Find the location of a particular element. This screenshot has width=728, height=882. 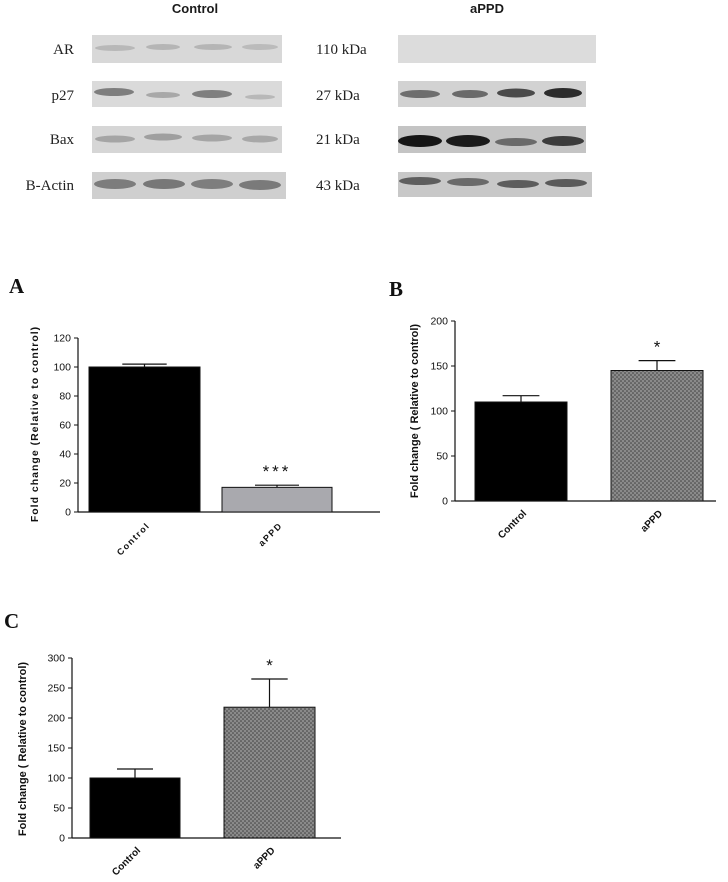

chart-a-y-tick-label: 60 is located at coordinates (65, 426).